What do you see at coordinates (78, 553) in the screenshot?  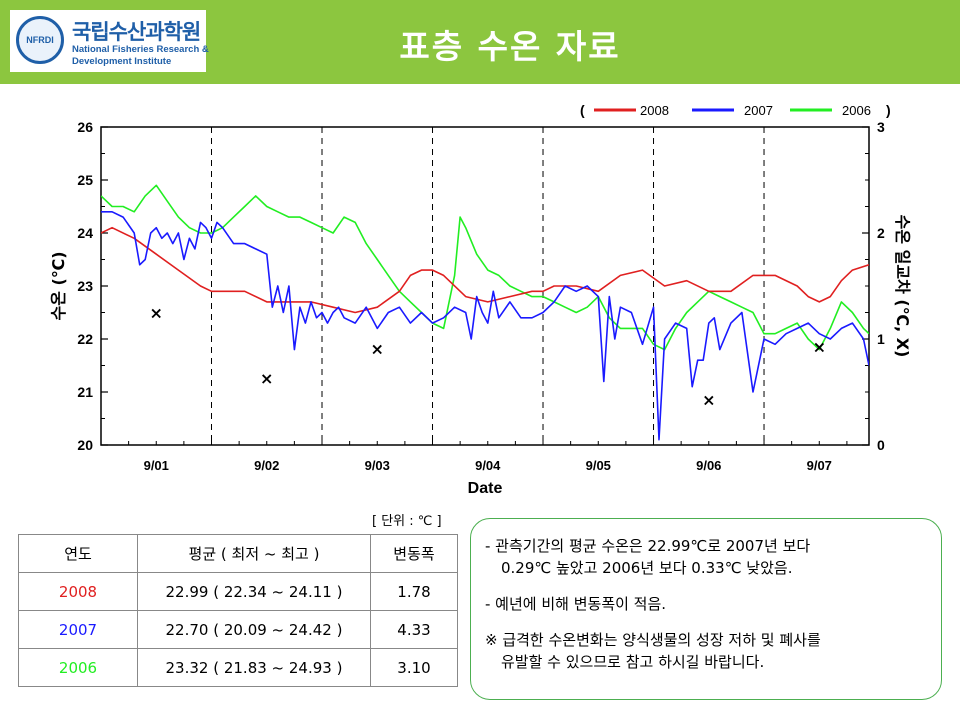 I see `header-year: 연도` at bounding box center [78, 553].